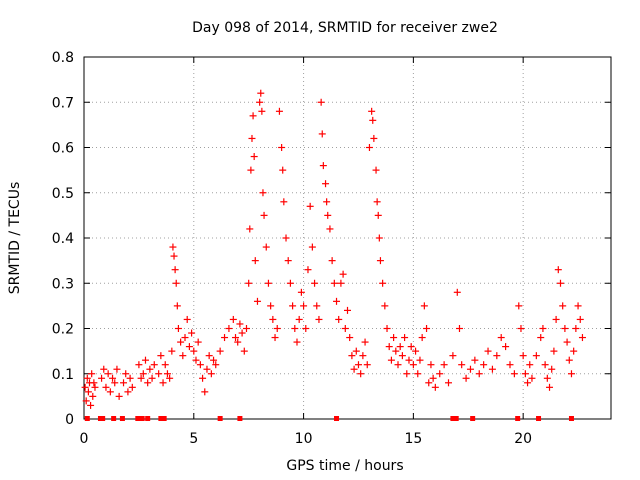  What do you see at coordinates (63, 375) in the screenshot?
I see `y-tick-label: 0.1` at bounding box center [63, 375].